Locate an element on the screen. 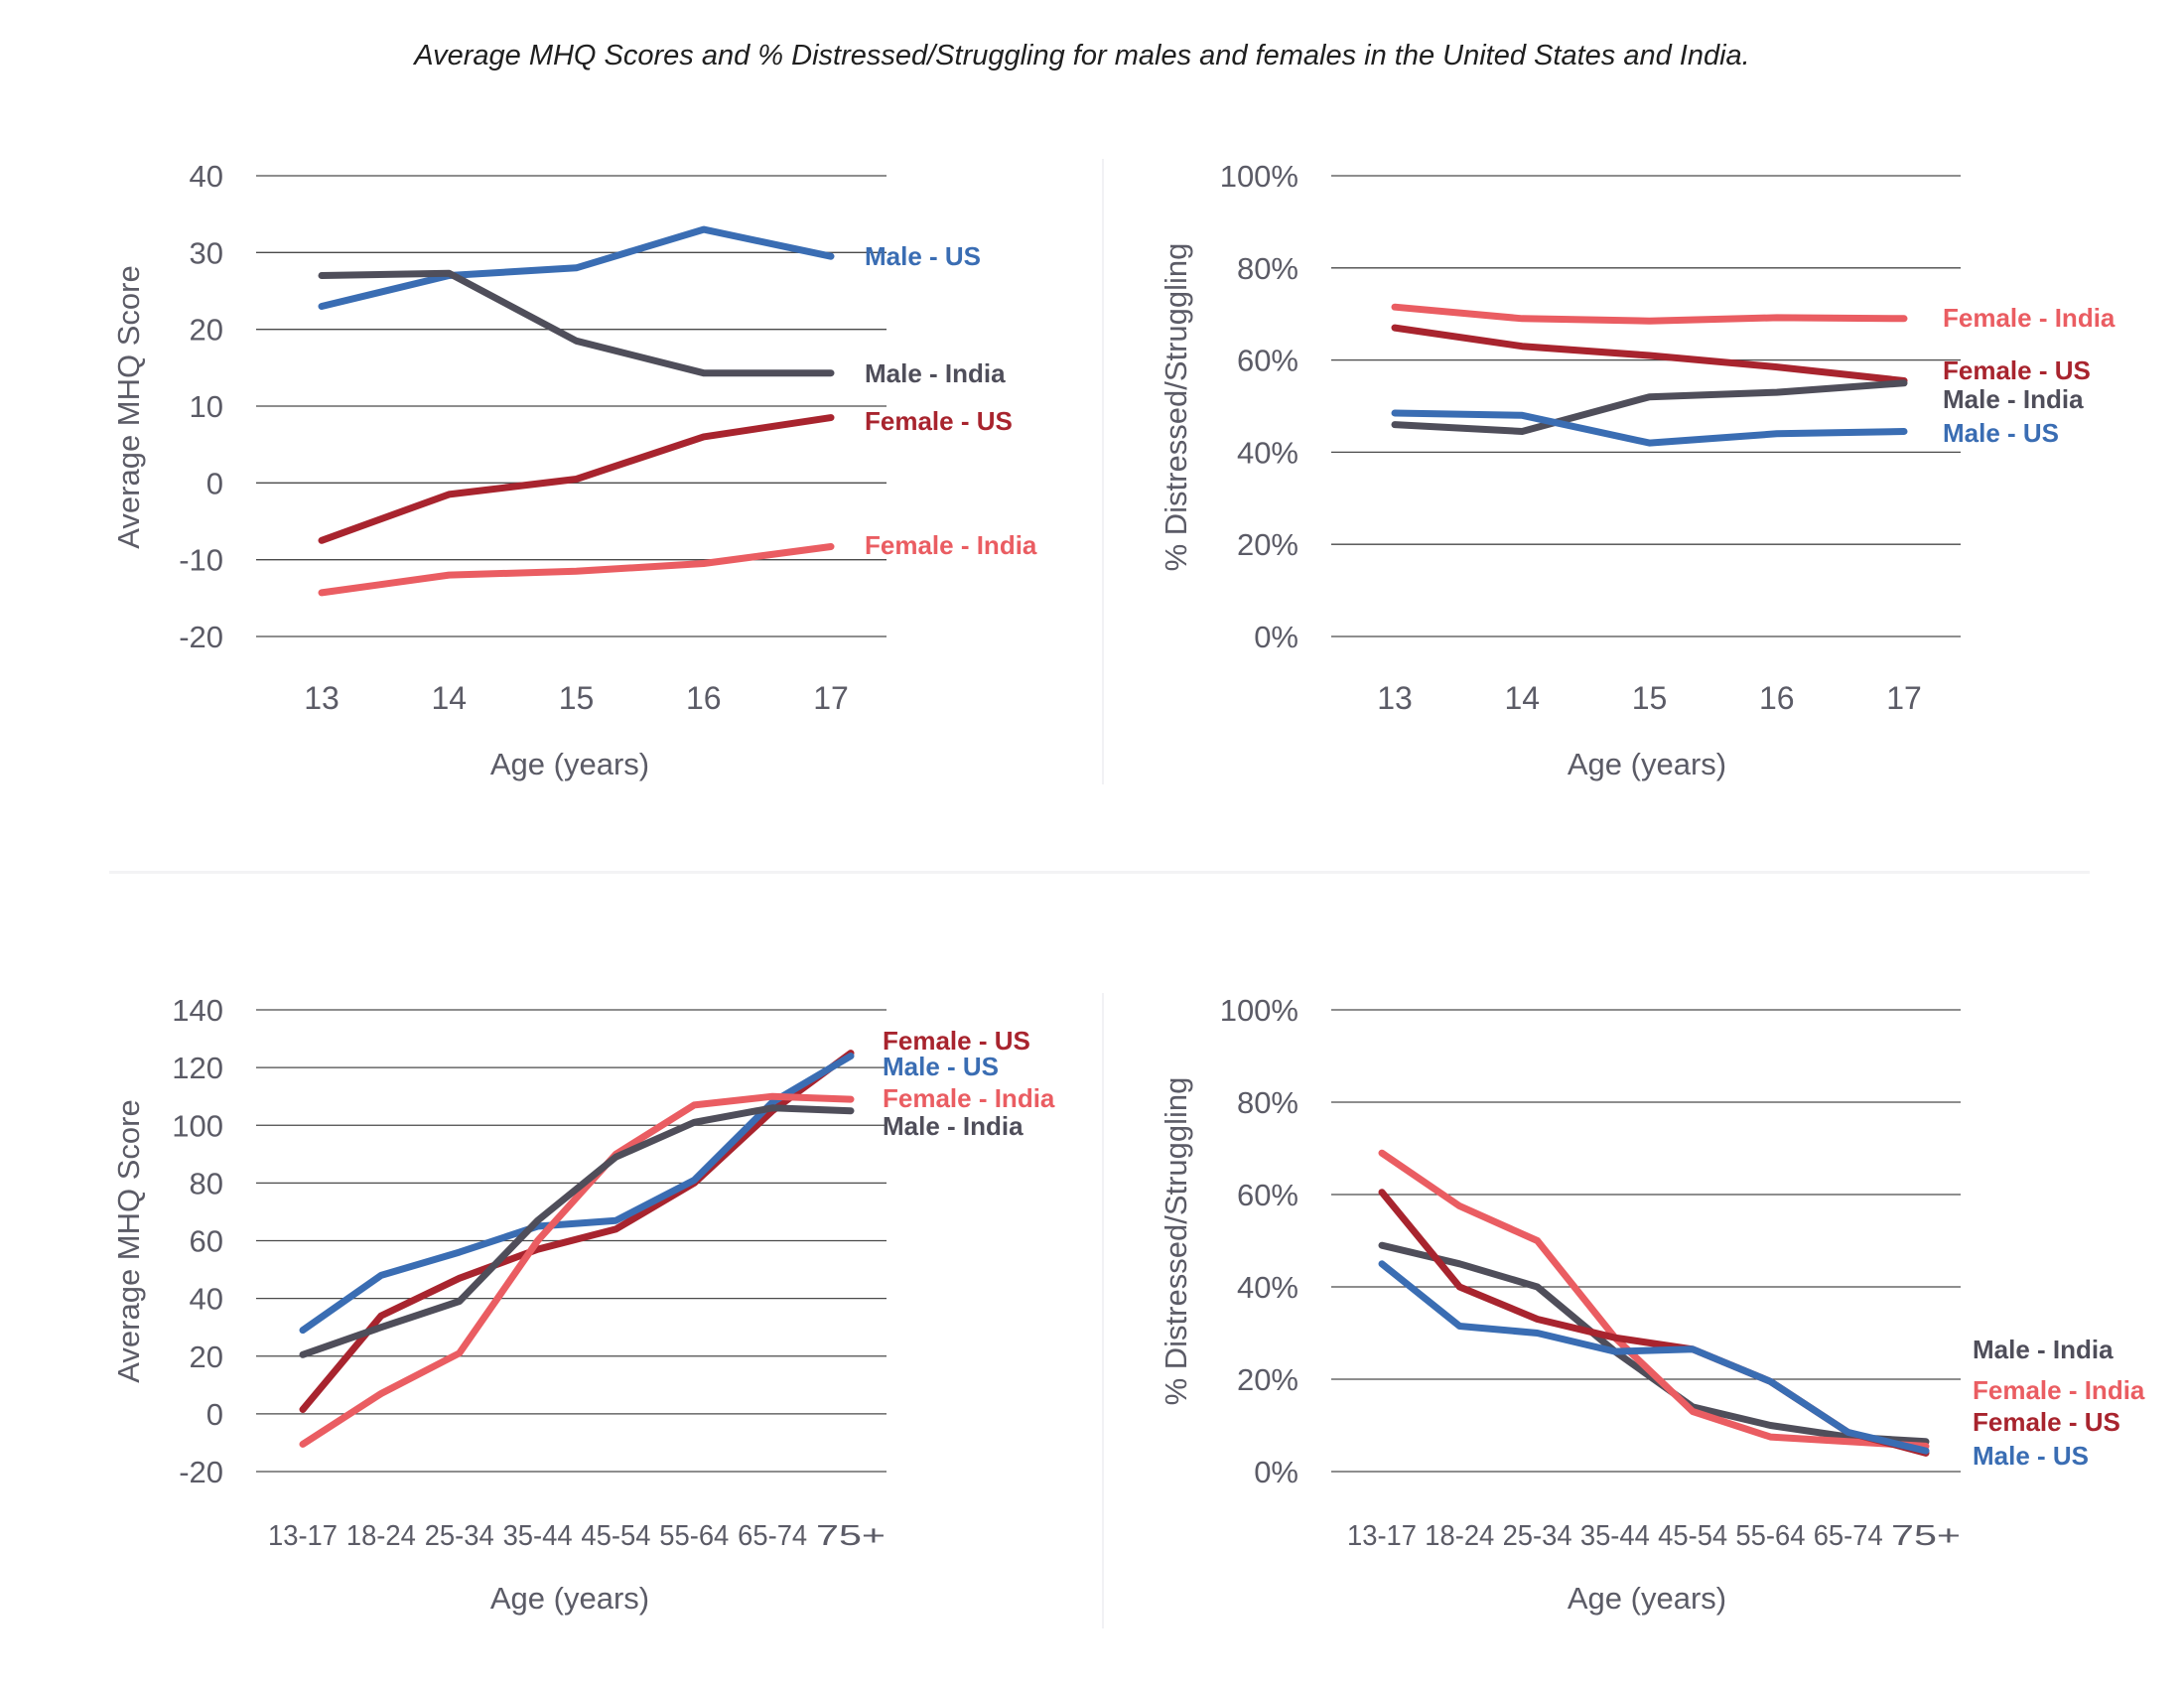 The height and width of the screenshot is (1693, 2184). horizontal-divider is located at coordinates (1099, 873).